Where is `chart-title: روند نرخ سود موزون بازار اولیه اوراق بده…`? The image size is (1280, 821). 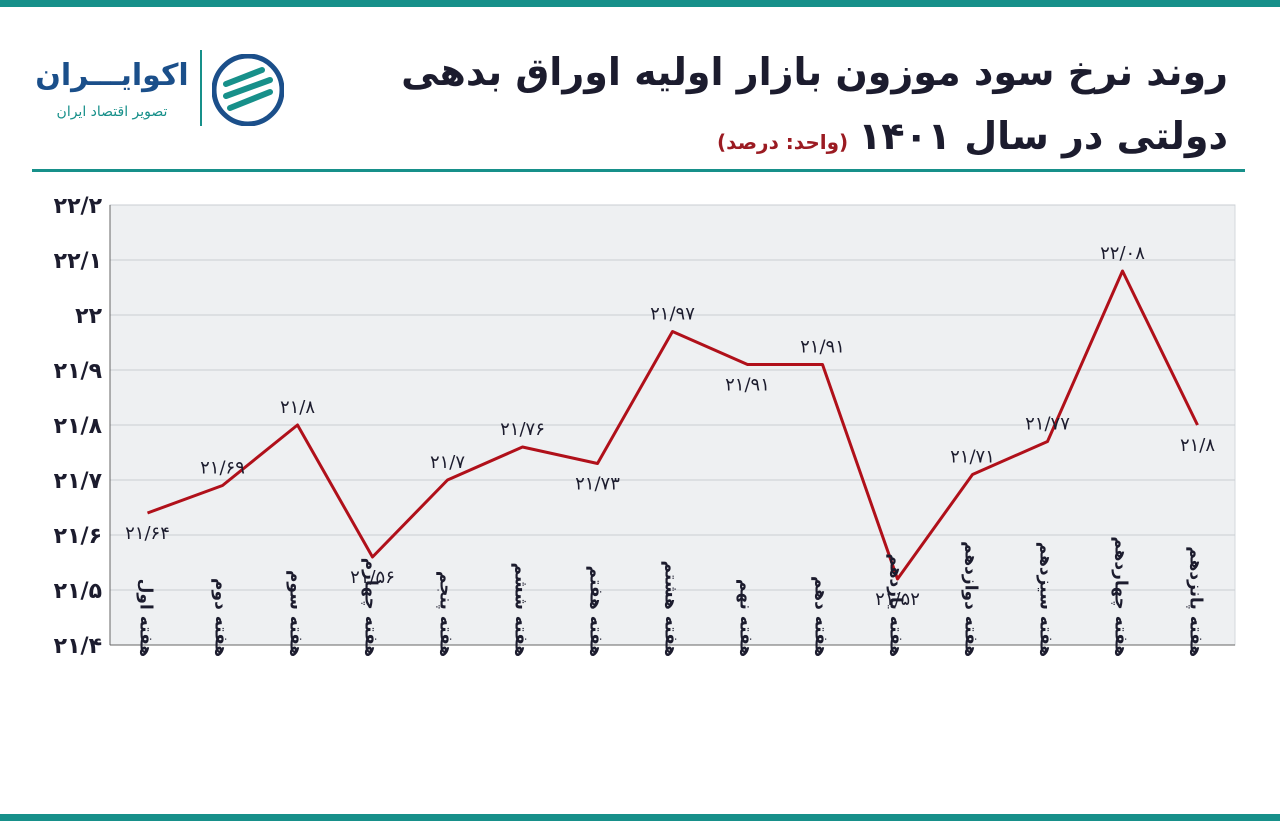 chart-title: روند نرخ سود موزون بازار اولیه اوراق بده… is located at coordinates (814, 107).